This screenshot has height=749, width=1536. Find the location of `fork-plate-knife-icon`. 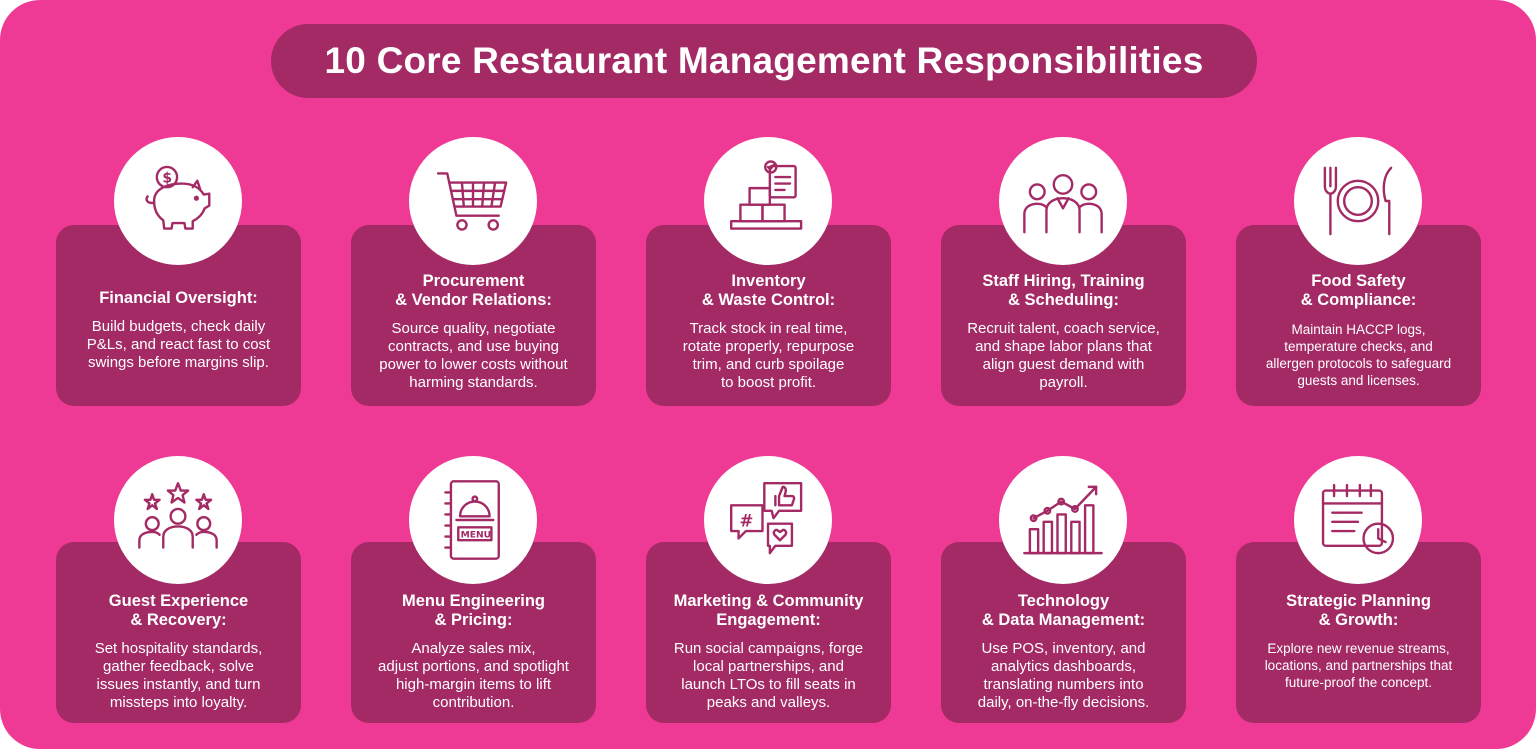

fork-plate-knife-icon is located at coordinates (1358, 201).